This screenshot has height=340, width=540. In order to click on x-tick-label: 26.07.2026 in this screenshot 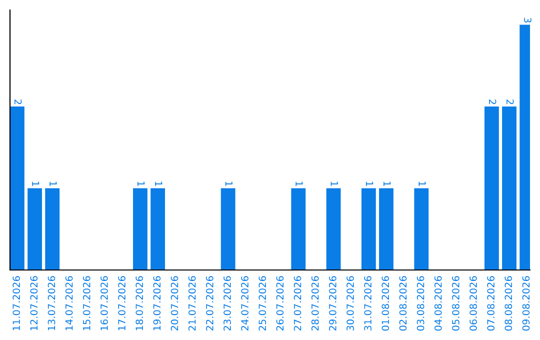, I will do `click(280, 303)`.